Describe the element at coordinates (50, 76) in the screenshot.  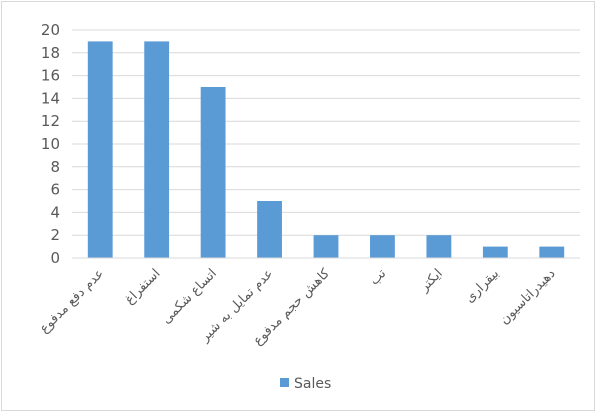
I see `y-tick-label: 16` at that location.